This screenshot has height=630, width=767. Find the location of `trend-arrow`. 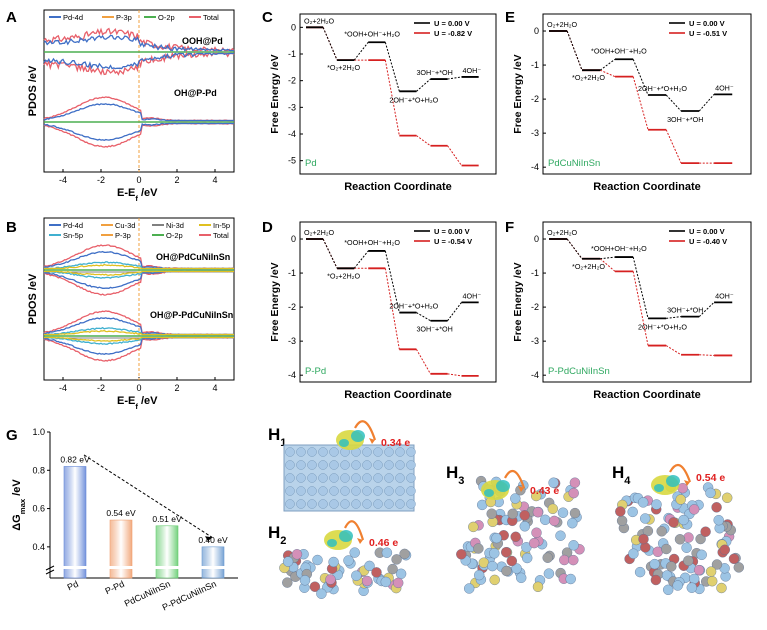

trend-arrow is located at coordinates (148, 496).